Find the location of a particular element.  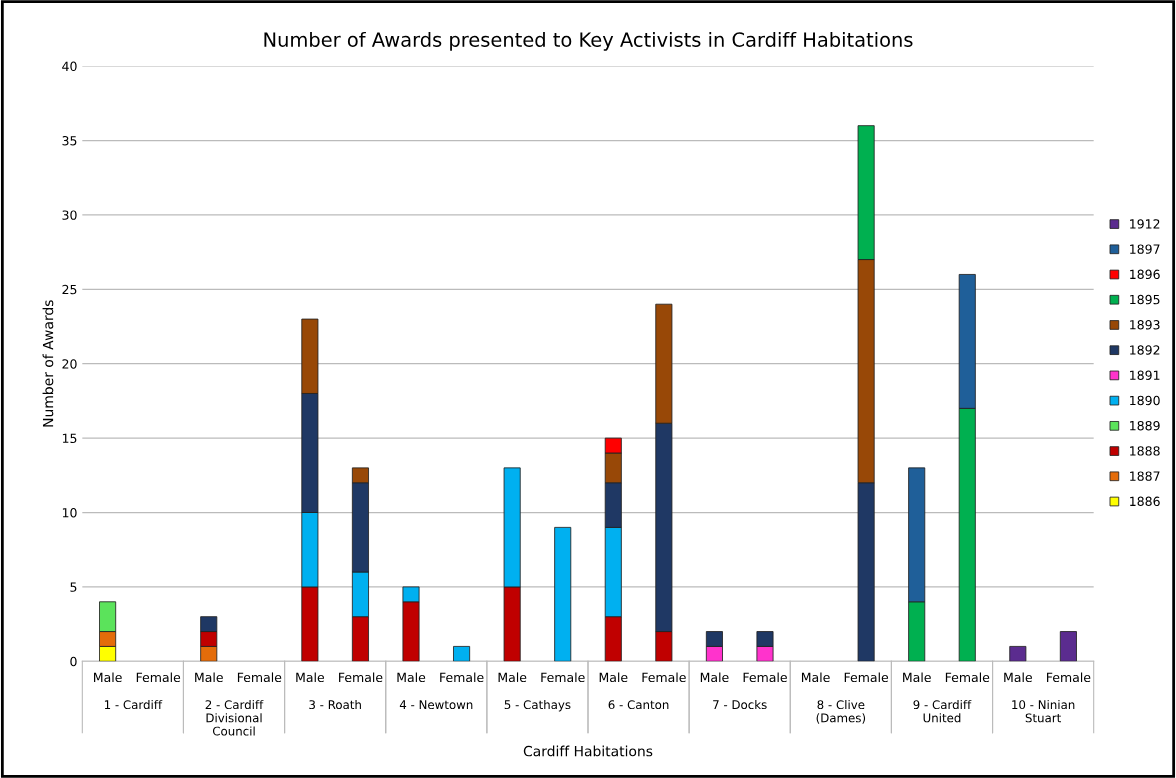

legend-label: 1897 is located at coordinates (1145, 249).